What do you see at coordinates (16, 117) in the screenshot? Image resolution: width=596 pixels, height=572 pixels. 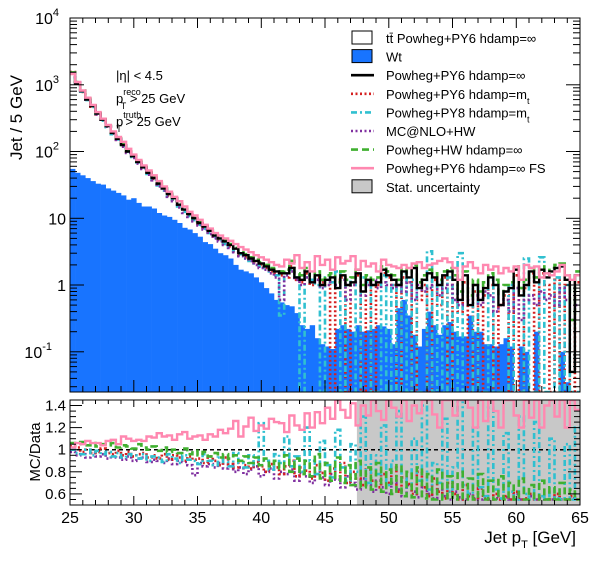 I see `top-y-axis-label: Jet / 5 GeV` at bounding box center [16, 117].